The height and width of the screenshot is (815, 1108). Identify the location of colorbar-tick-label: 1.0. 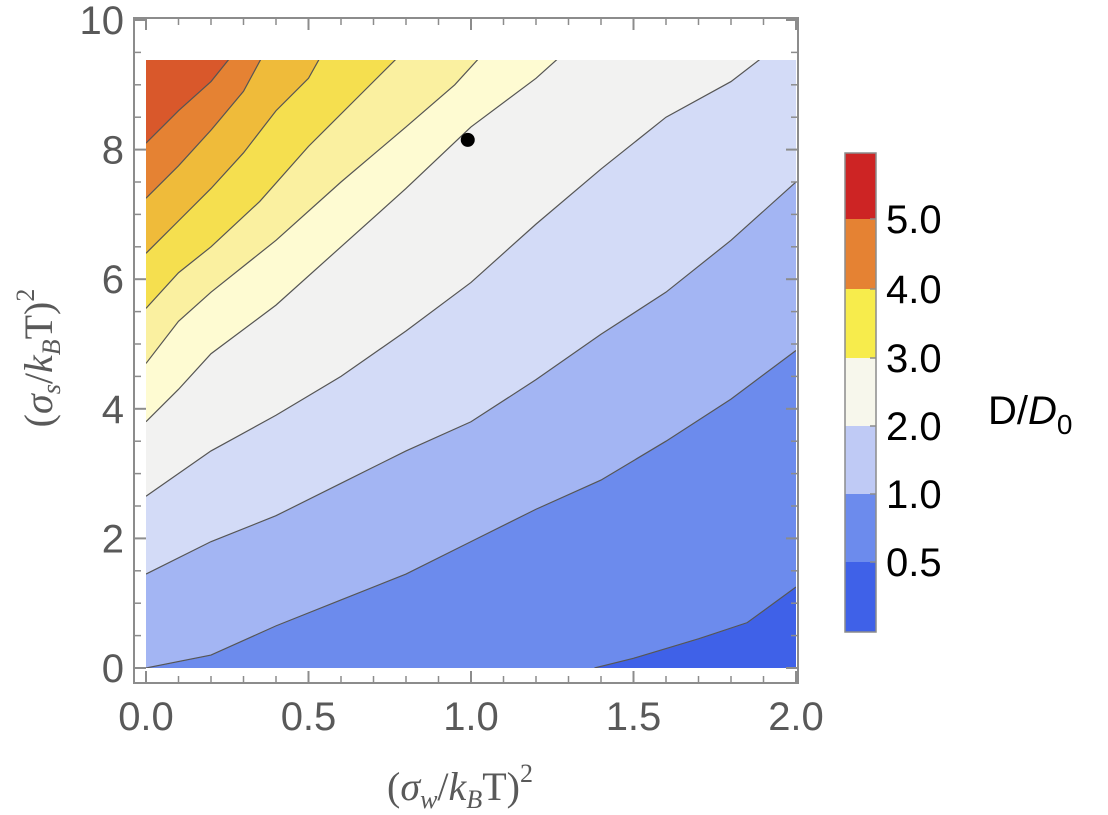
(914, 495).